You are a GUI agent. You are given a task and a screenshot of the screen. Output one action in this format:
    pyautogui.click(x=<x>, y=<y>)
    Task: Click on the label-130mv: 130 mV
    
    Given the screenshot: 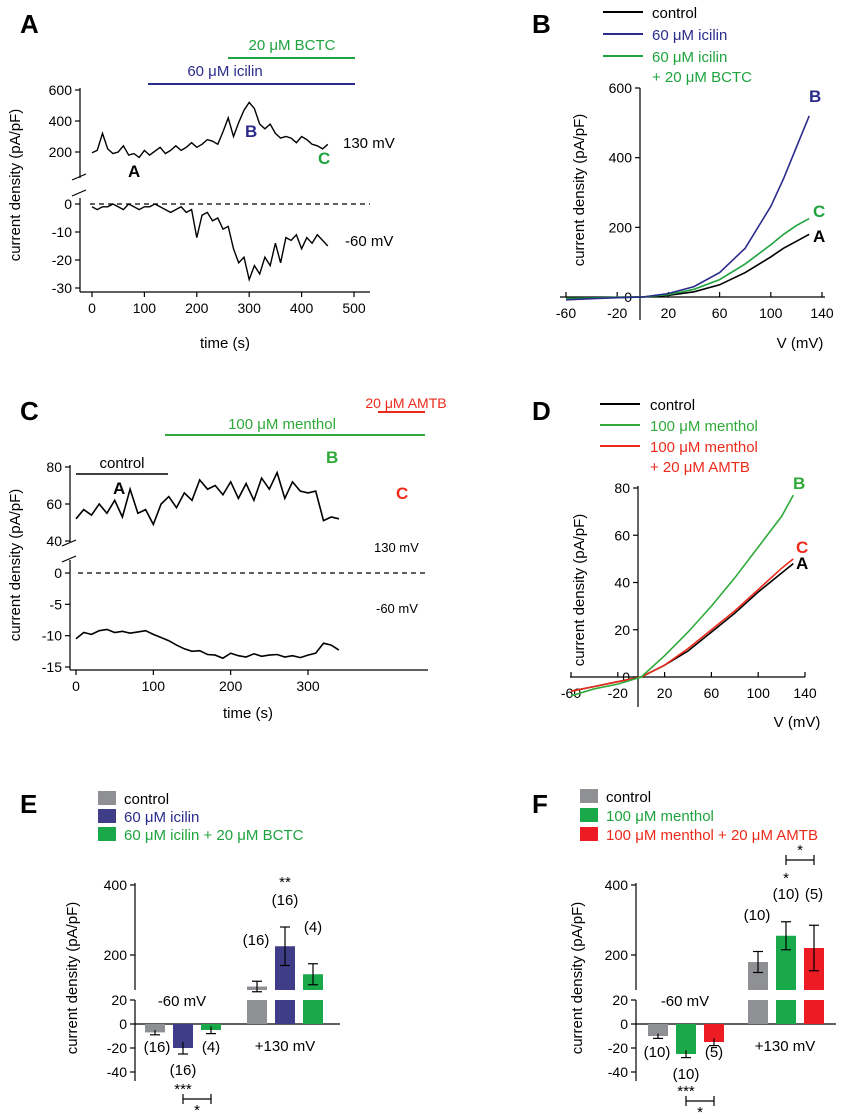 What is the action you would take?
    pyautogui.click(x=396, y=547)
    